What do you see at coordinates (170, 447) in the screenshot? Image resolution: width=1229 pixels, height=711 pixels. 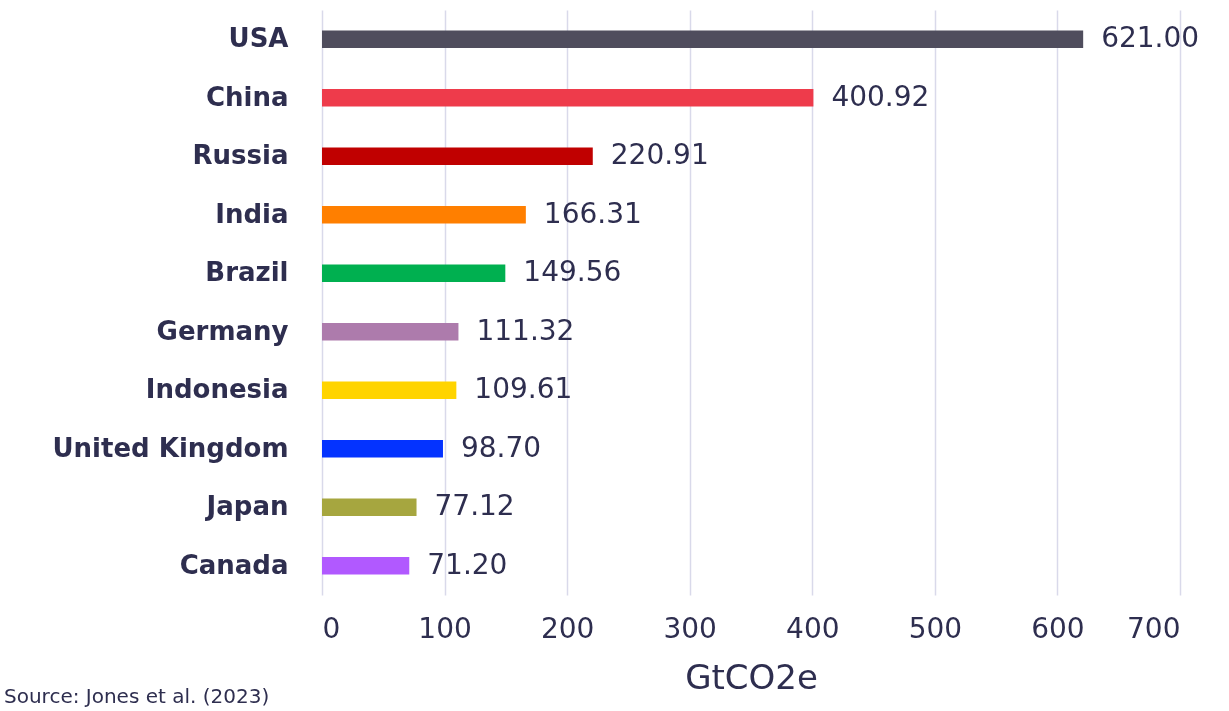 I see `y-tick-label: United Kingdom` at bounding box center [170, 447].